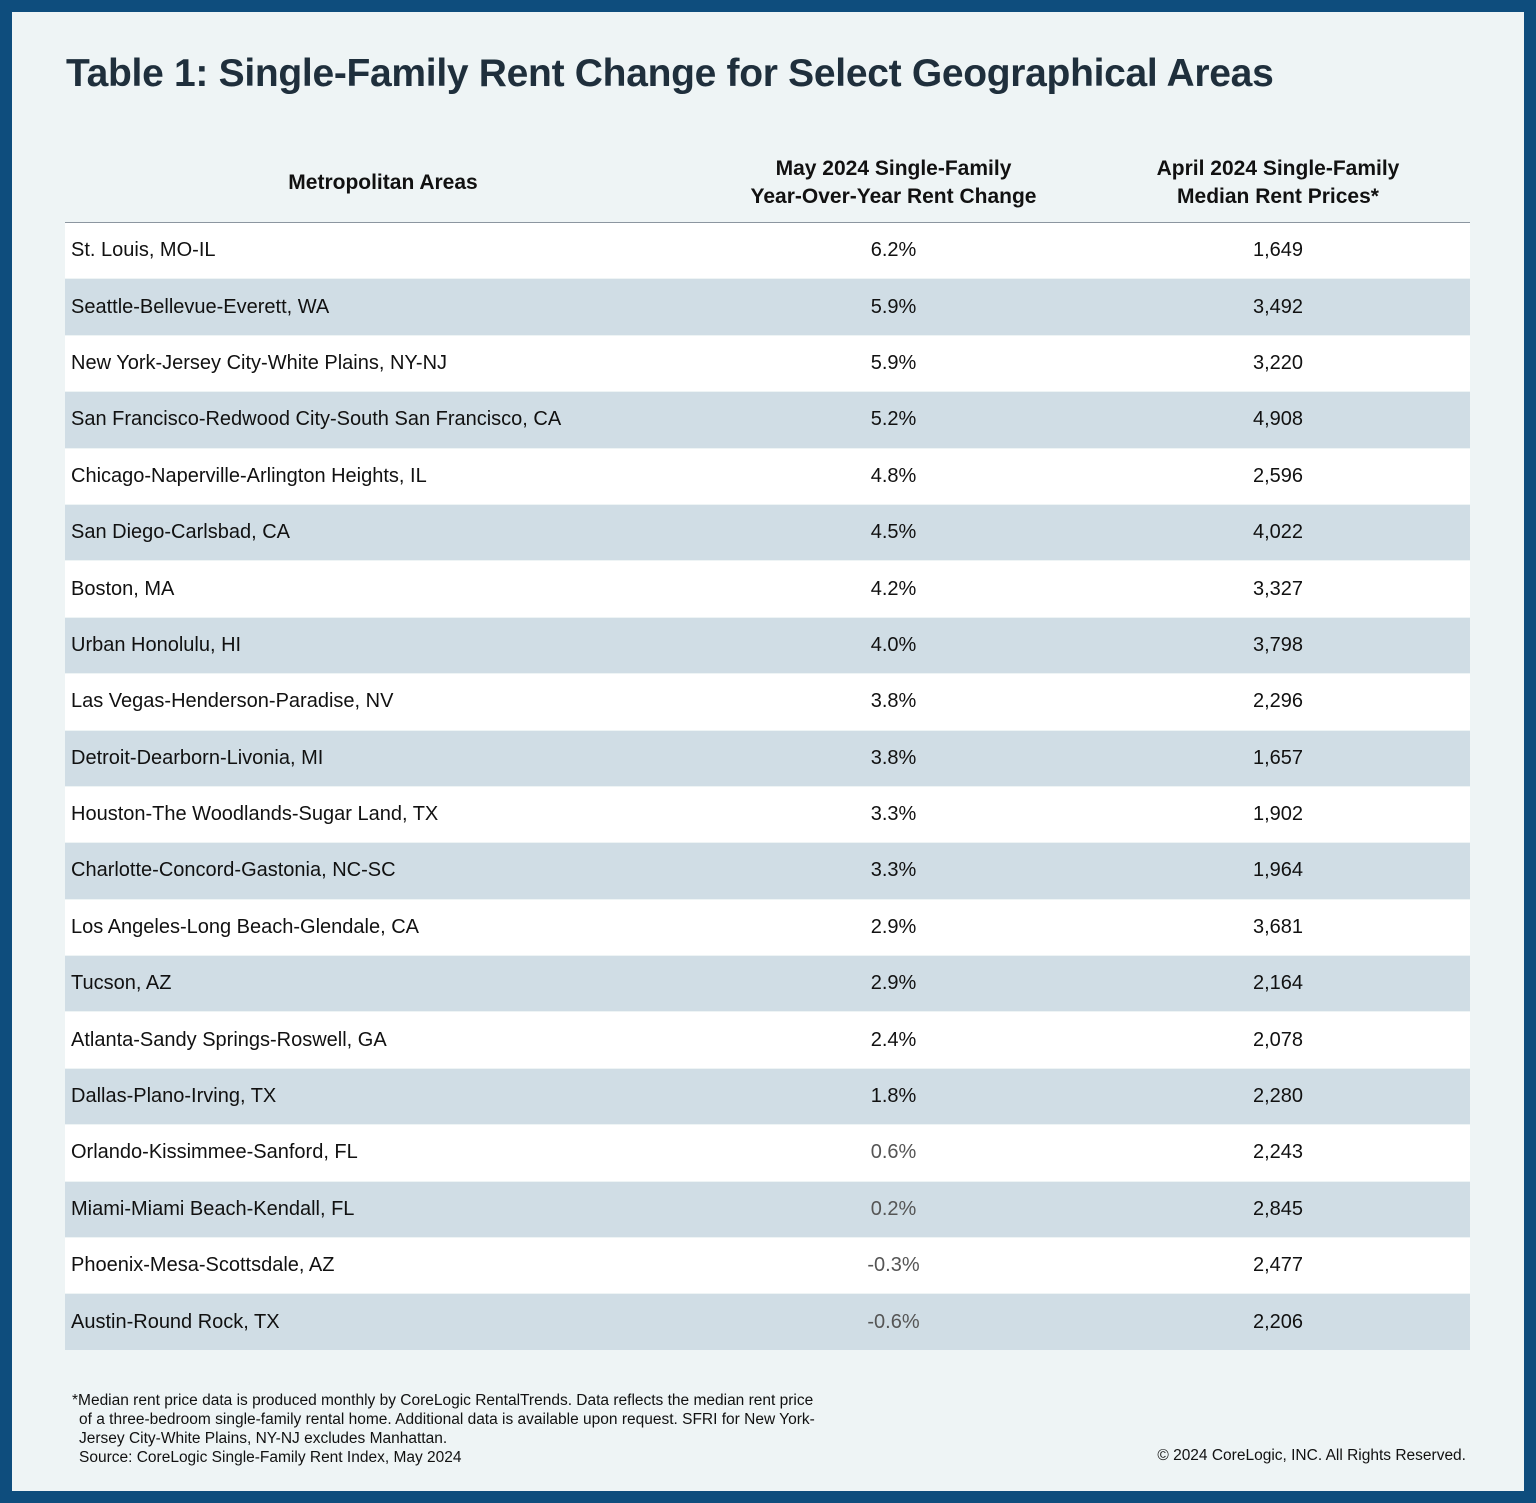 Image resolution: width=1536 pixels, height=1503 pixels. I want to click on cell-change: 2.4%, so click(893, 1039).